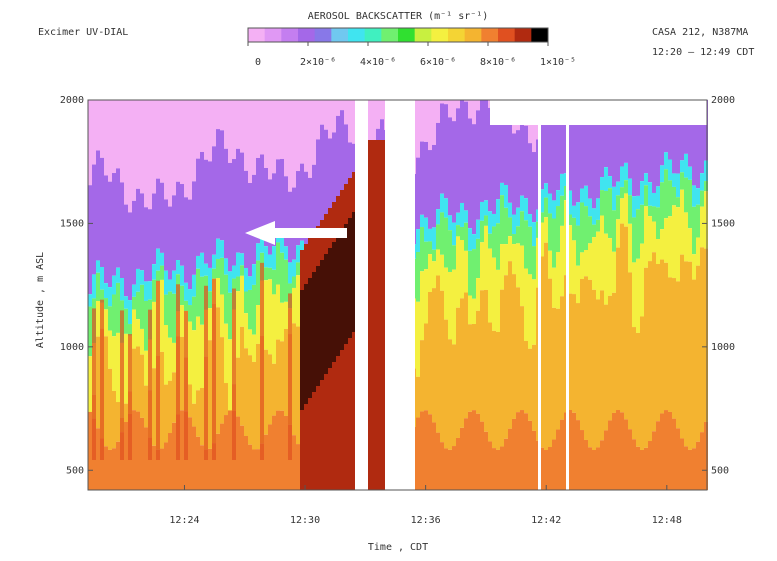  What do you see at coordinates (102, 379) in the screenshot?
I see `field-streak` at bounding box center [102, 379].